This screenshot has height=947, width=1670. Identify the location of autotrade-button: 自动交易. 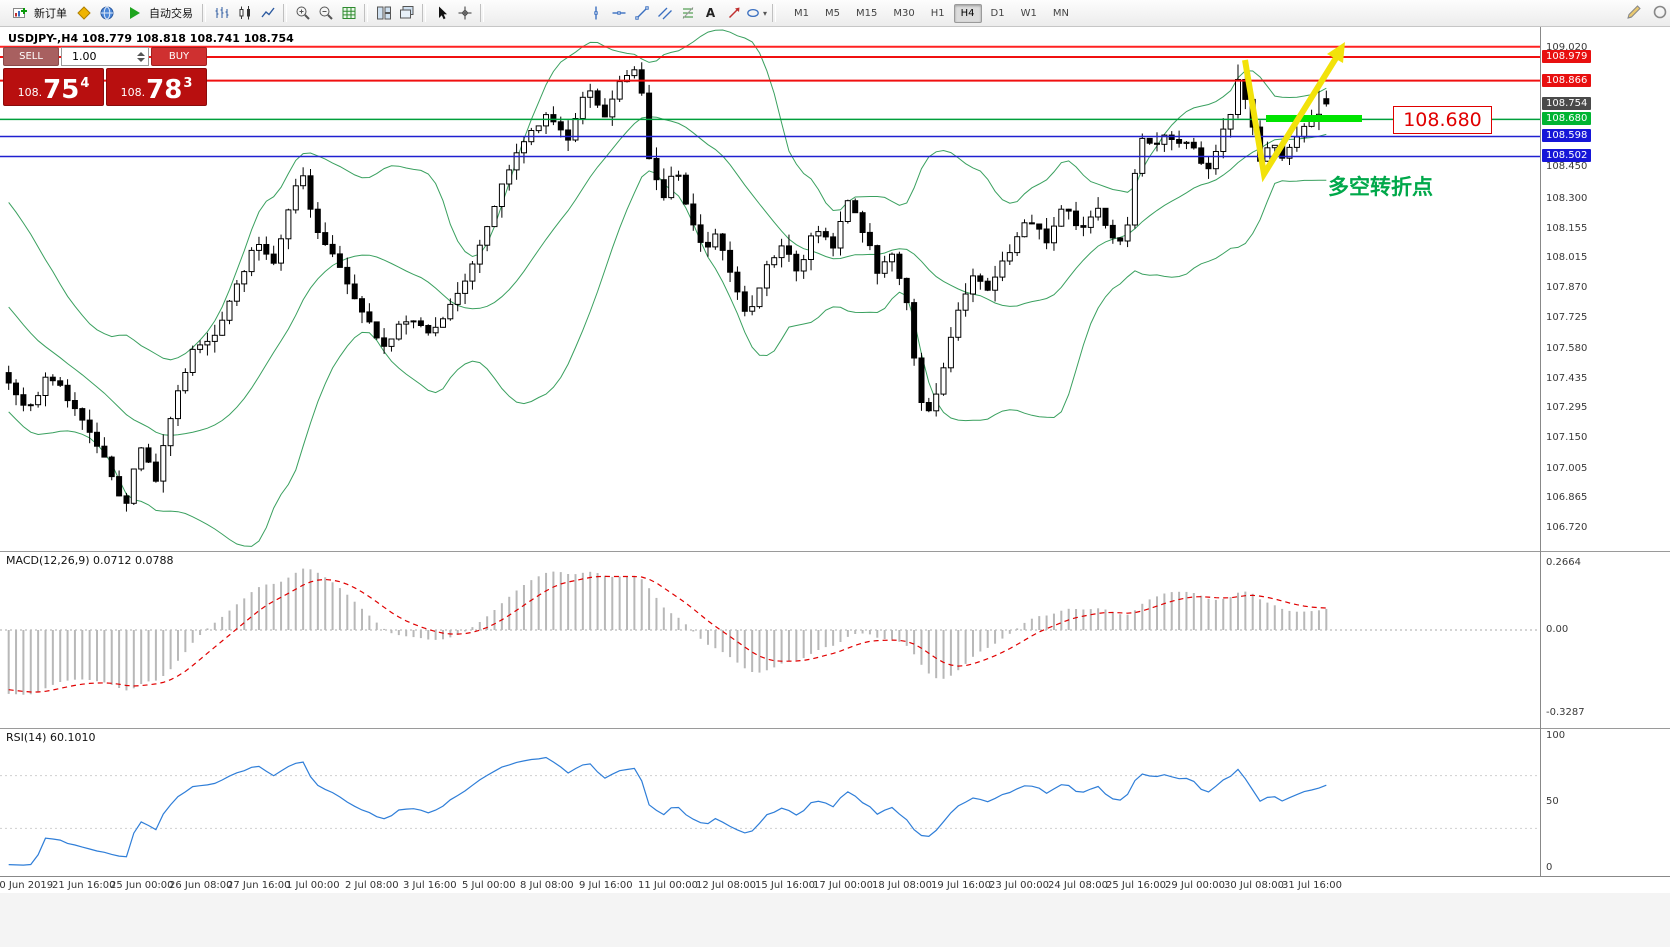
(158, 13).